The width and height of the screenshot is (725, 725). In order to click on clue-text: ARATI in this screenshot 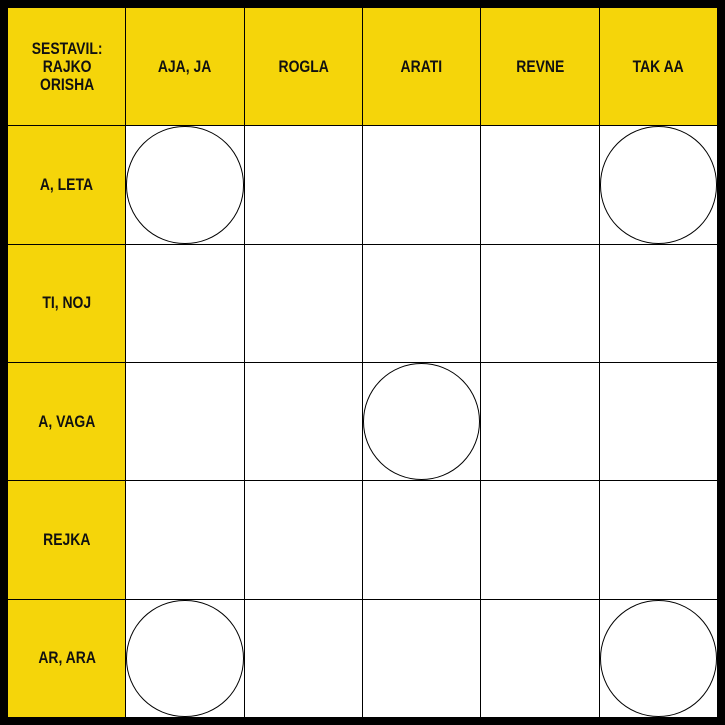, I will do `click(421, 66)`.